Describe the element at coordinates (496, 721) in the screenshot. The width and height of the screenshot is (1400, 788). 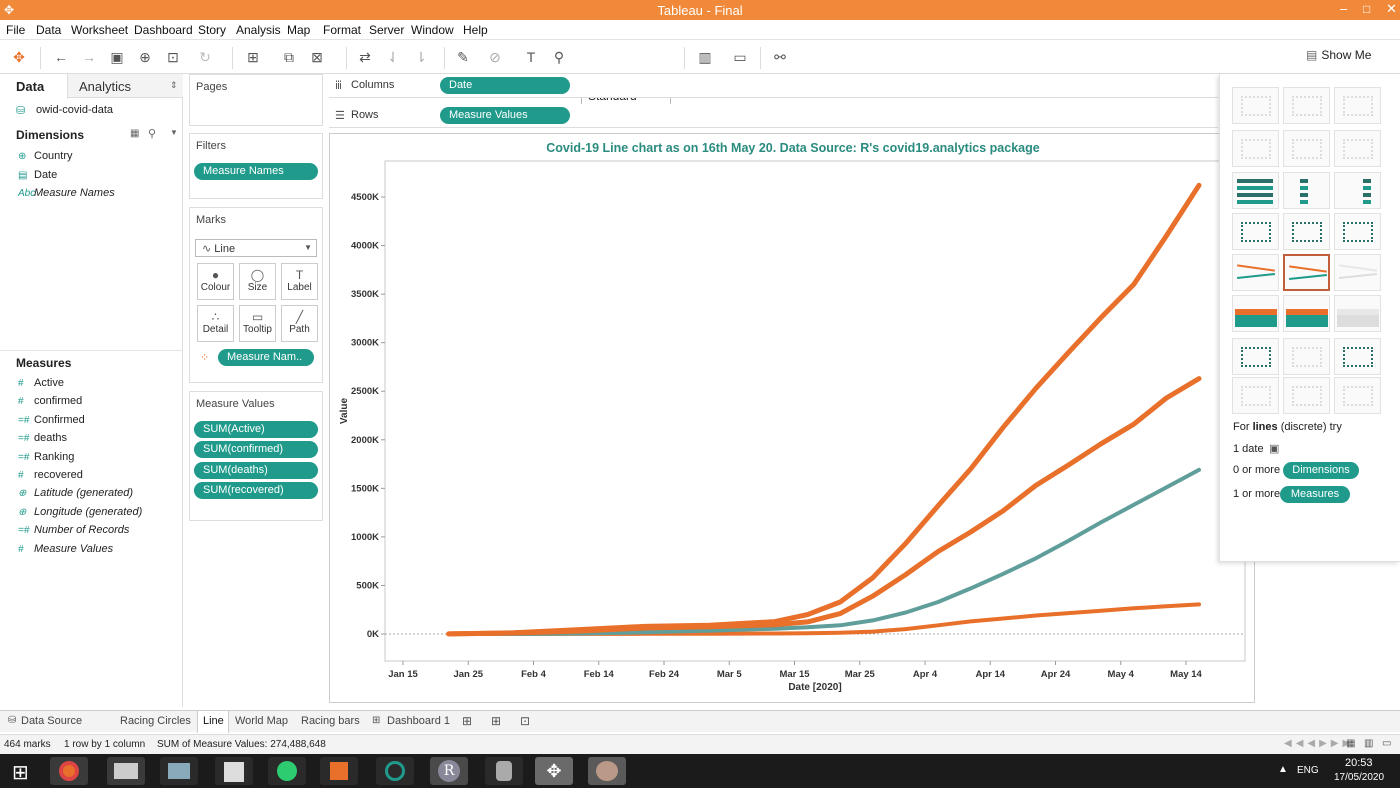
I see `new-dashboard-icon: ⊞` at that location.